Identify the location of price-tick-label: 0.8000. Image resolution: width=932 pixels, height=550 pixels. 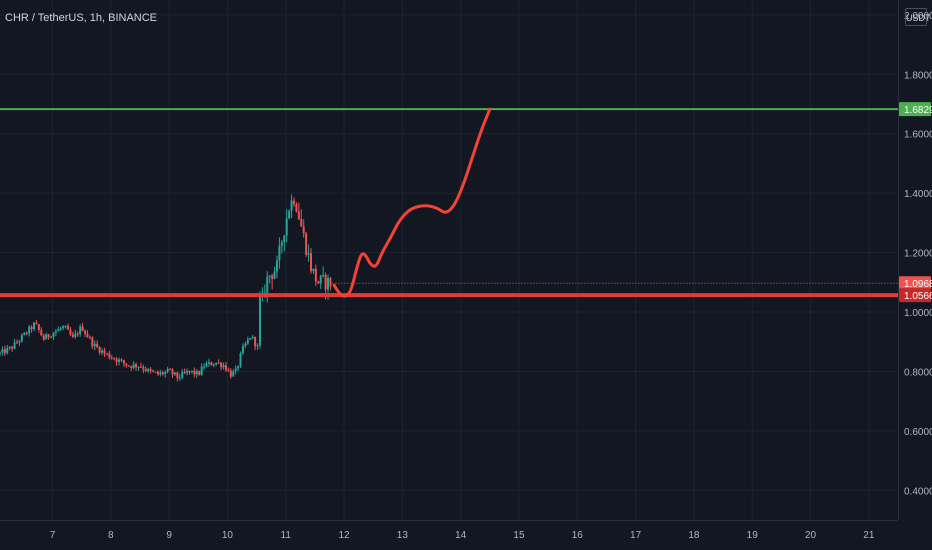
(918, 372).